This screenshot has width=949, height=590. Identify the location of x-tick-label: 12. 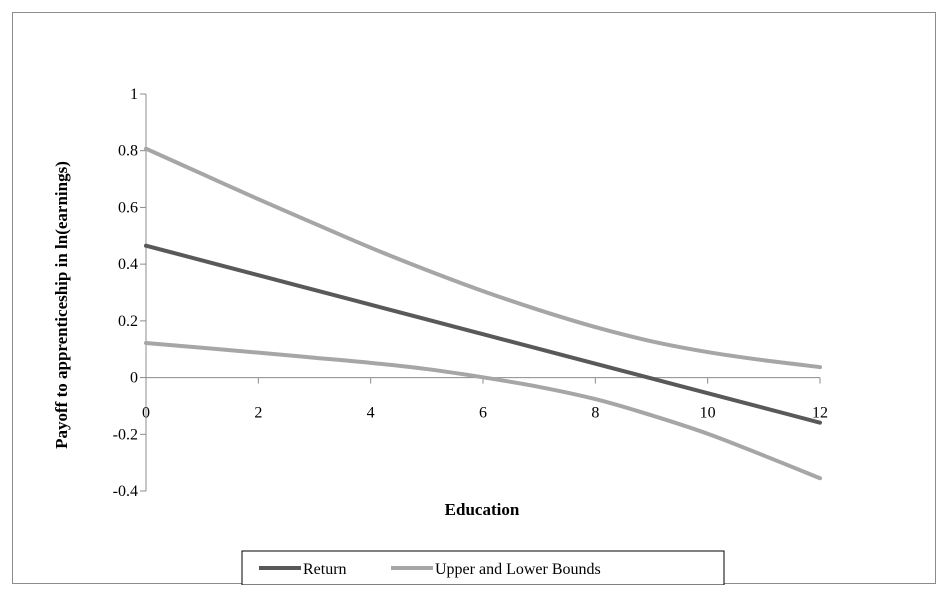
(820, 413).